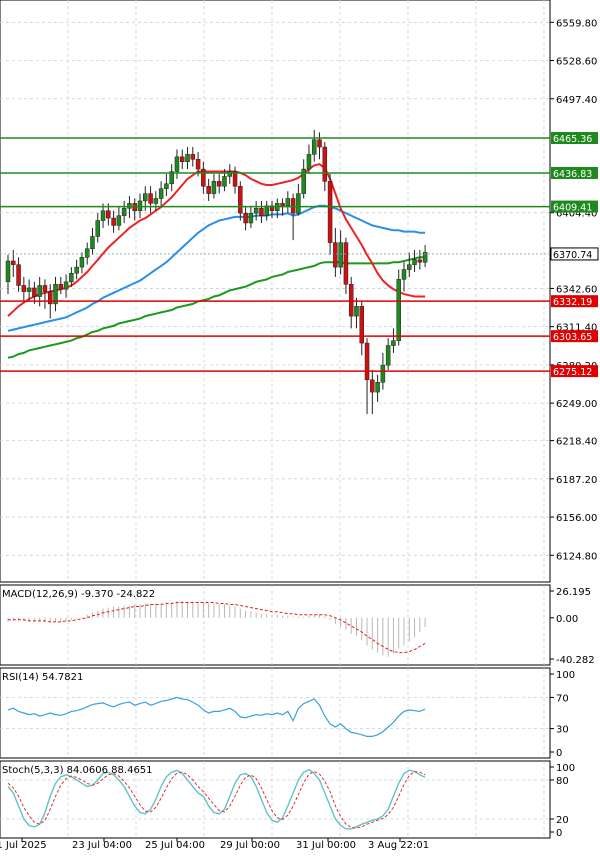 Image resolution: width=600 pixels, height=857 pixels. What do you see at coordinates (559, 833) in the screenshot?
I see `stoch-tick-label-3: 0` at bounding box center [559, 833].